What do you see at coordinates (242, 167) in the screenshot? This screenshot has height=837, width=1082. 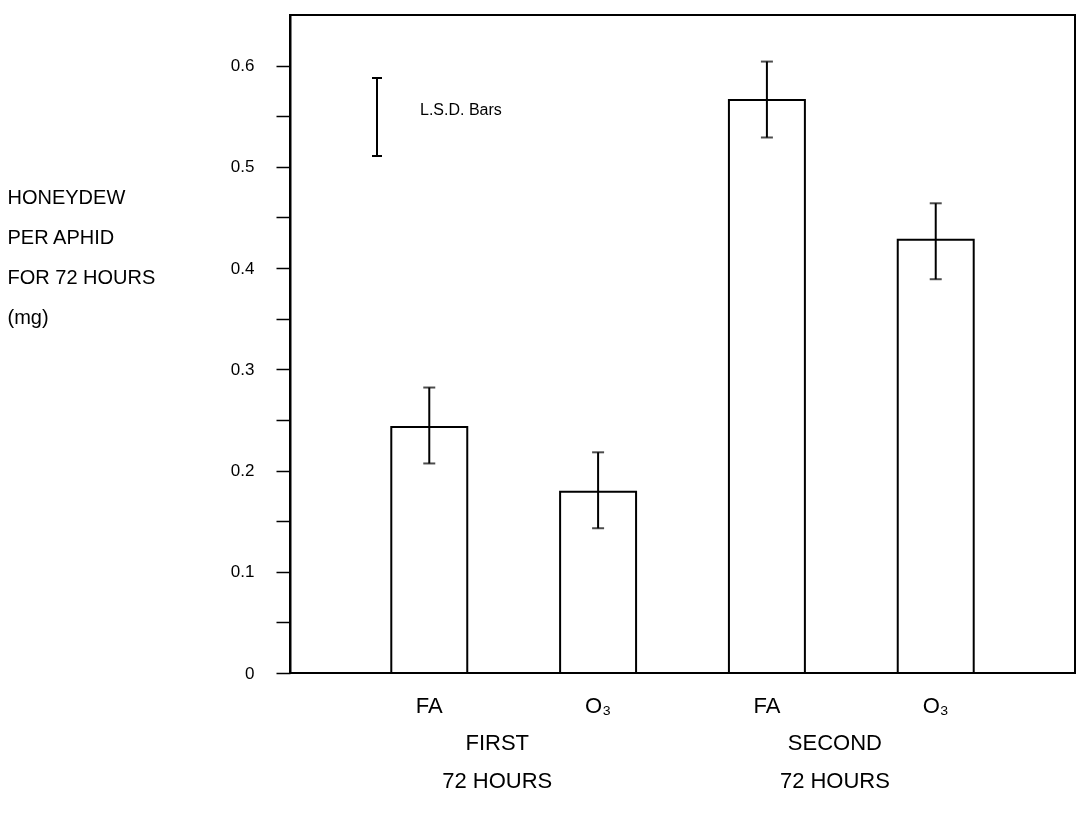 I see `y-tick-label: 0.5` at bounding box center [242, 167].